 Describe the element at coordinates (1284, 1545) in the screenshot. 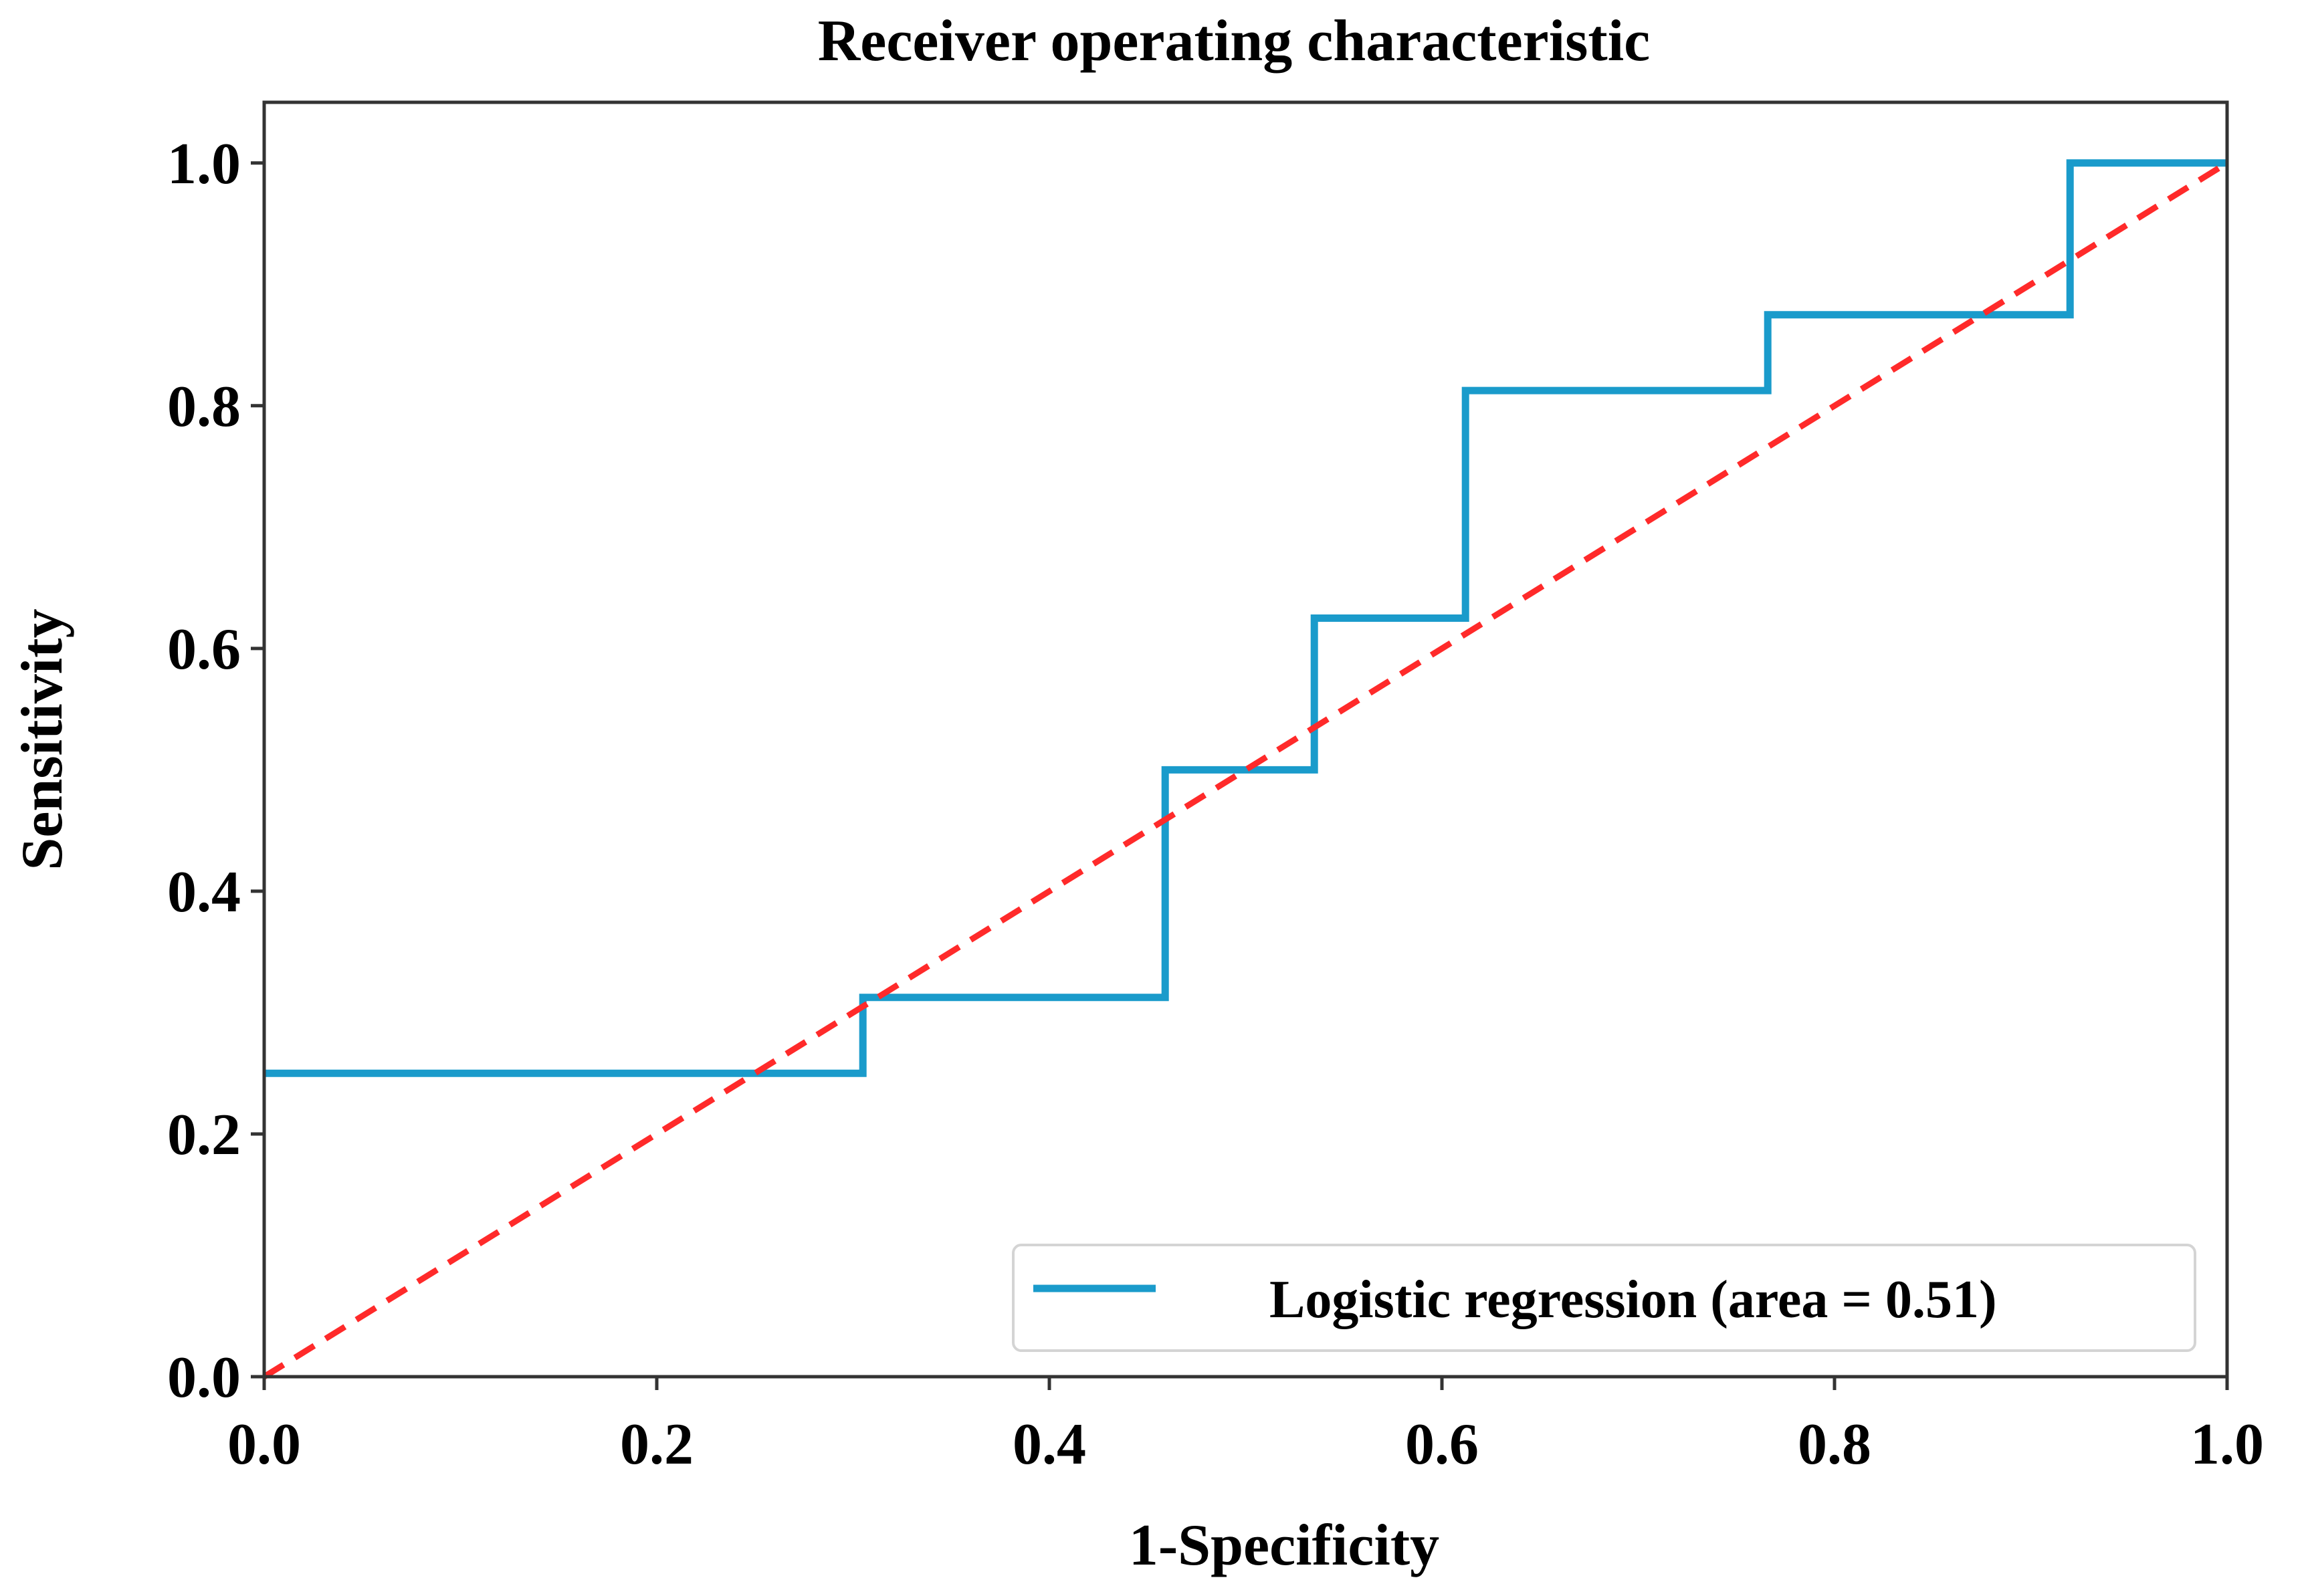

I see `x-axis-label: 1-Specificity` at that location.